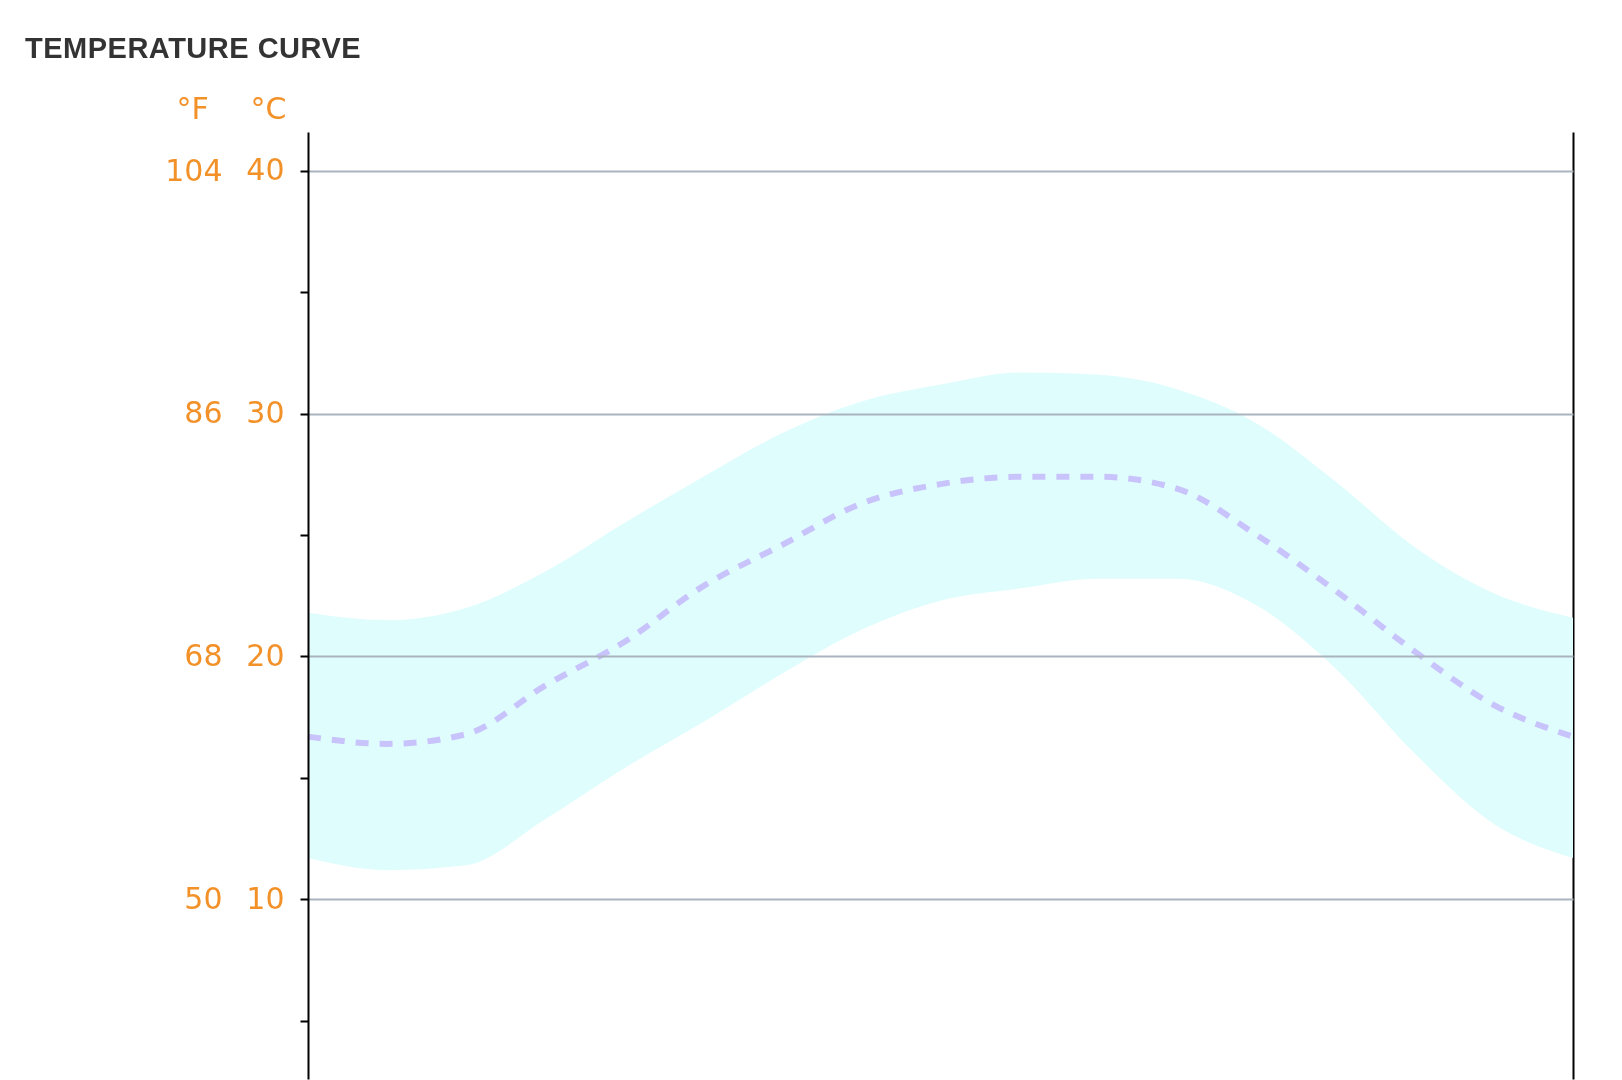  I want to click on y2-tick-label: 86, so click(203, 413).